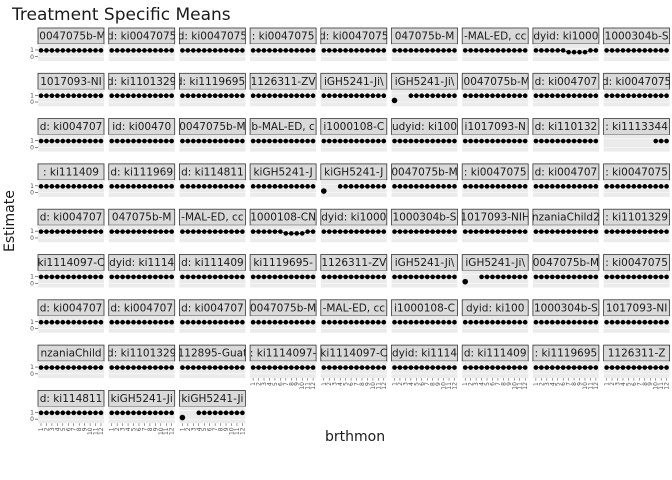 Image resolution: width=672 pixels, height=480 pixels. I want to click on facet-strip-label: dyid: ki1114, so click(424, 354).